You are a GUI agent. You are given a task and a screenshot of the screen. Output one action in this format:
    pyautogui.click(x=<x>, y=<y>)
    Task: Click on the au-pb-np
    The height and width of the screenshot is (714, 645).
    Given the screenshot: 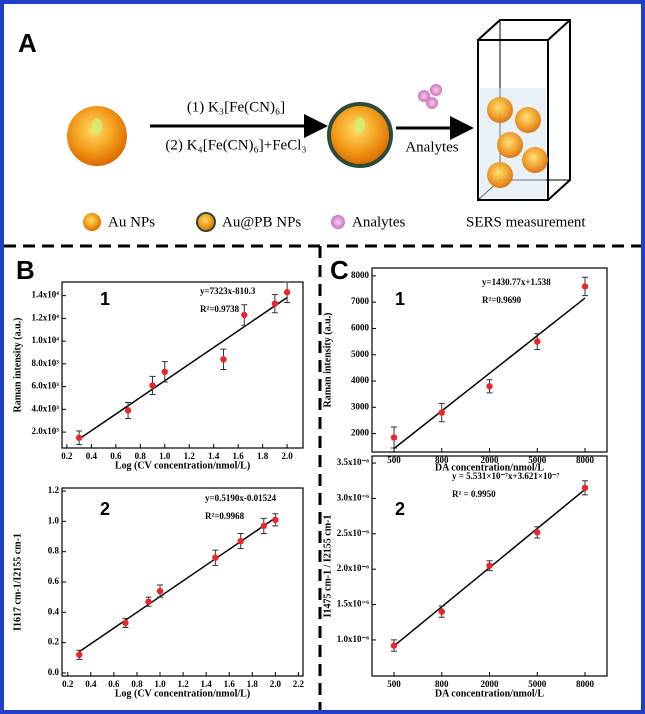 What is the action you would take?
    pyautogui.click(x=360, y=135)
    